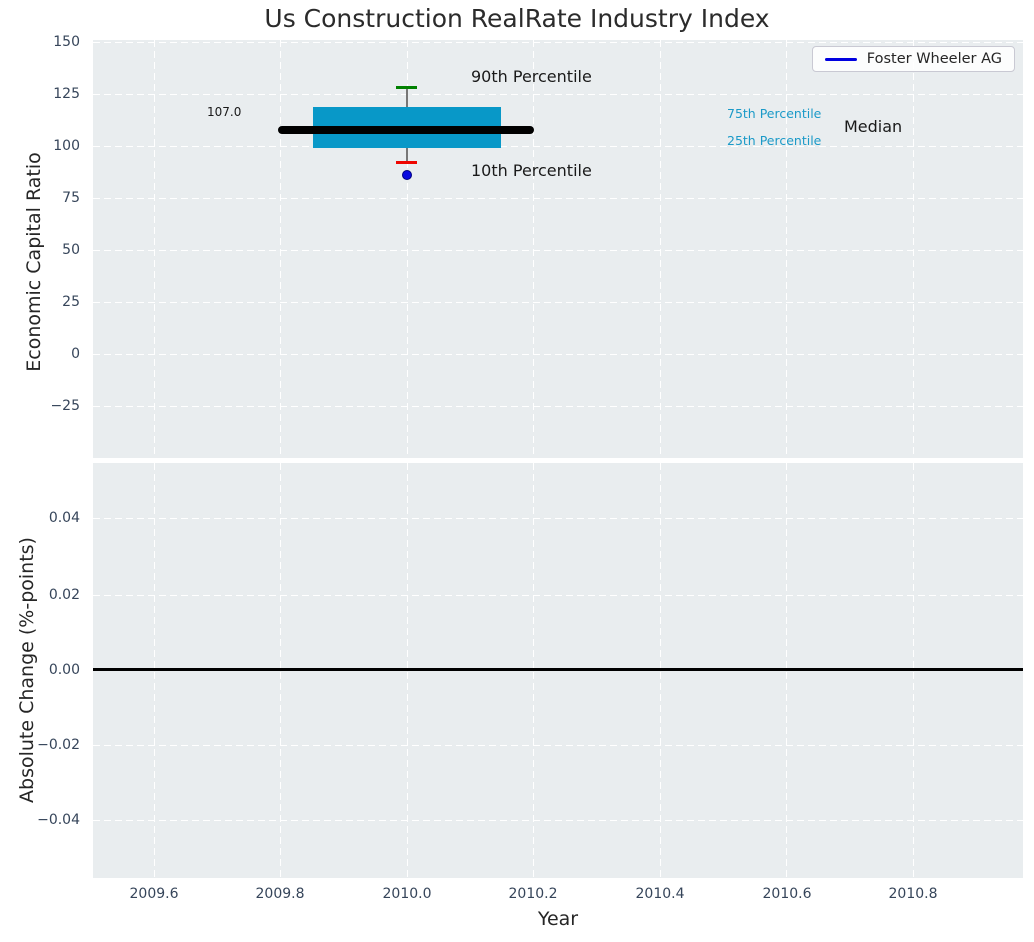 Image resolution: width=1034 pixels, height=942 pixels. I want to click on xtick-label: 2010.8, so click(913, 894).